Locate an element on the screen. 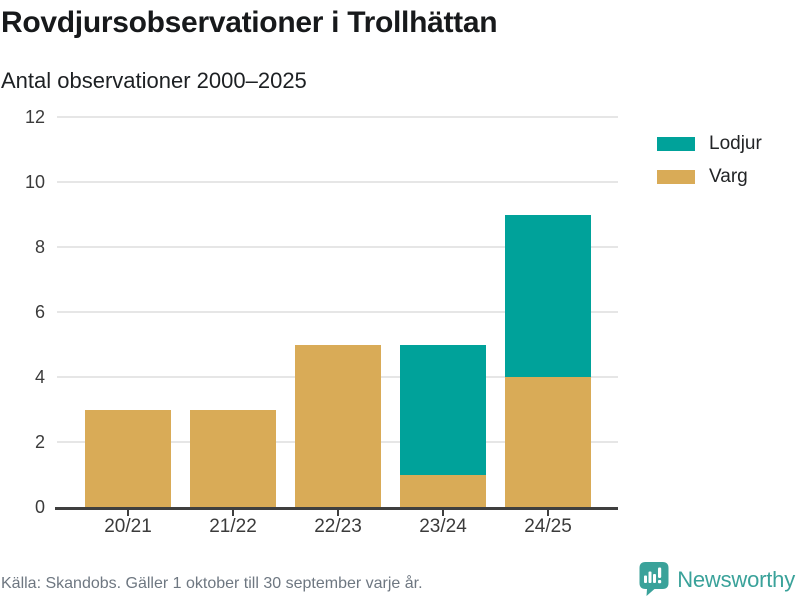 The height and width of the screenshot is (600, 800). y-tick-label: 0 is located at coordinates (39, 507).